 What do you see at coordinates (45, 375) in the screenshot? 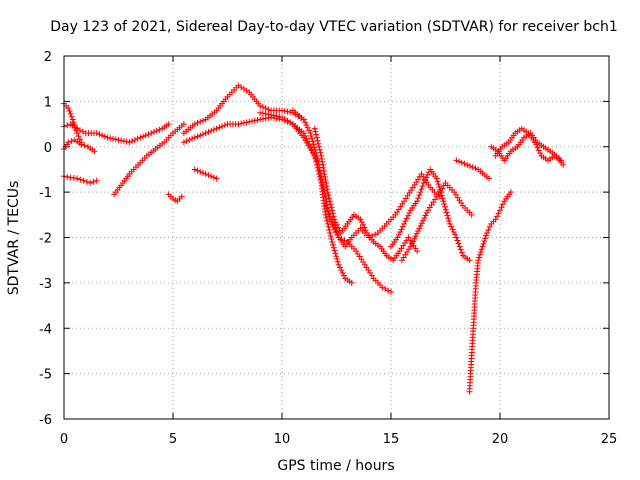
I see `y-tick-label: -5` at bounding box center [45, 375].